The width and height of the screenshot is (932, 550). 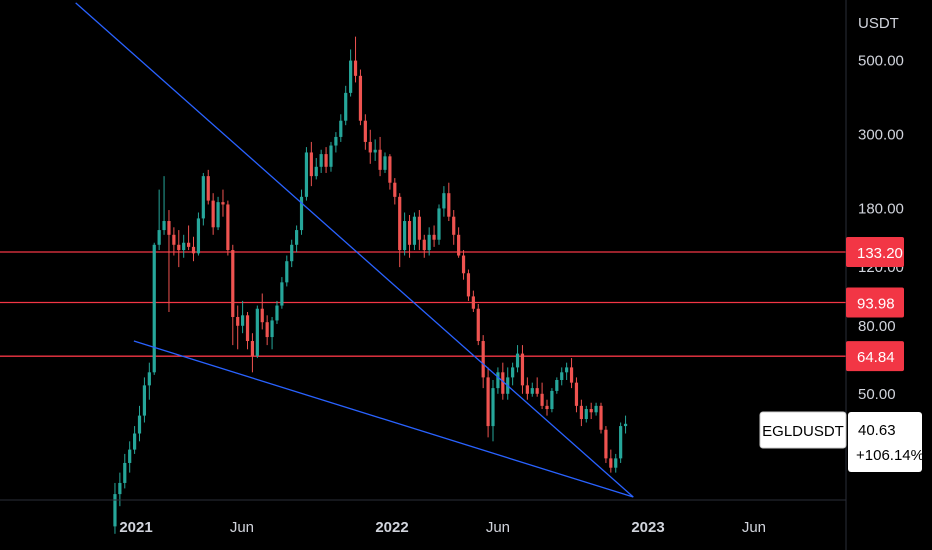 What do you see at coordinates (442, 527) in the screenshot?
I see `time-axis: 2021 Jun 2022 Jun 2023 Jun` at bounding box center [442, 527].